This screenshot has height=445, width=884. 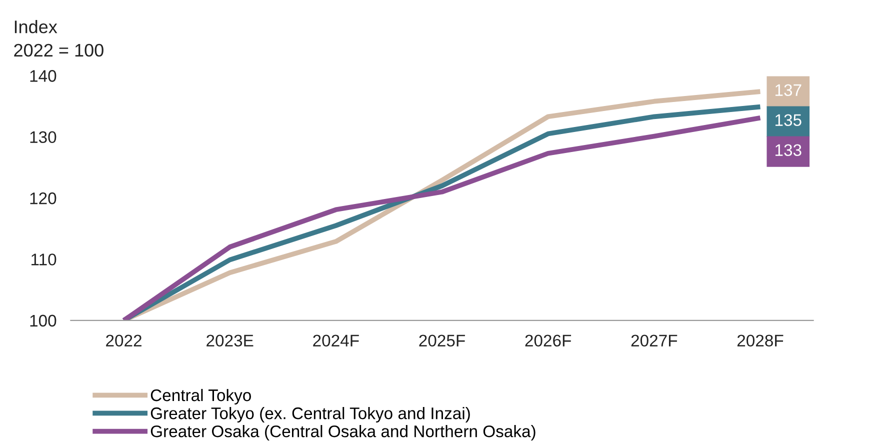 What do you see at coordinates (789, 150) in the screenshot?
I see `data-label: 133` at bounding box center [789, 150].